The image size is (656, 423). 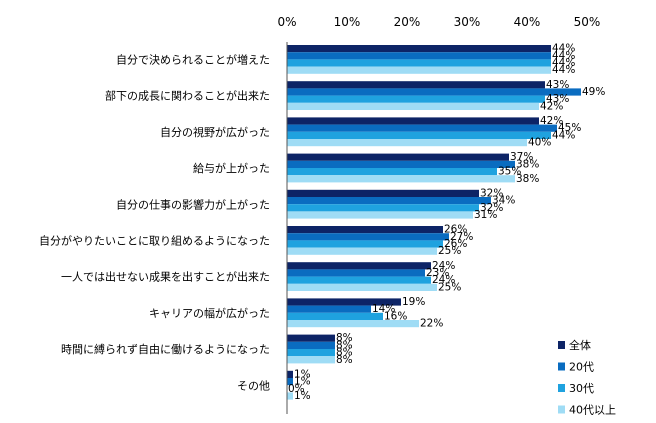 I want to click on value-label: 0%, so click(x=296, y=389).